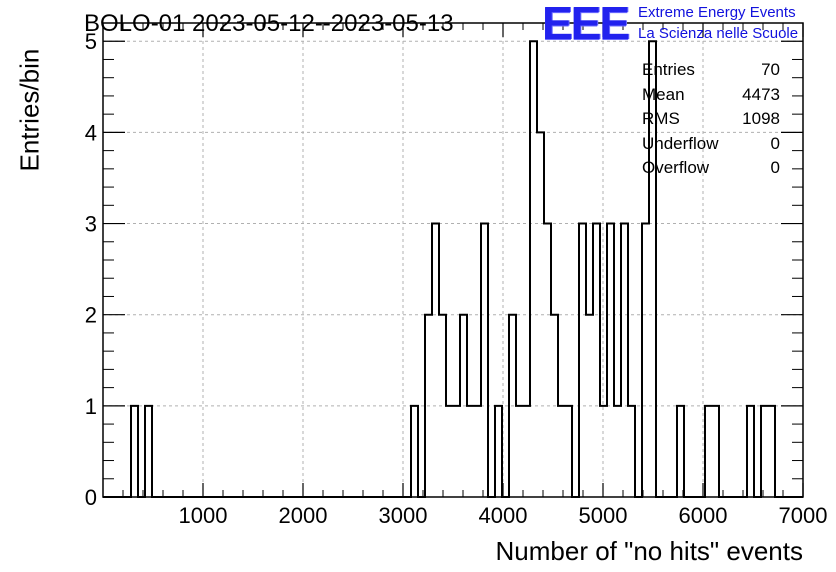 The height and width of the screenshot is (572, 836). I want to click on logo-line-2: La Scienza nelle Scuole, so click(718, 33).